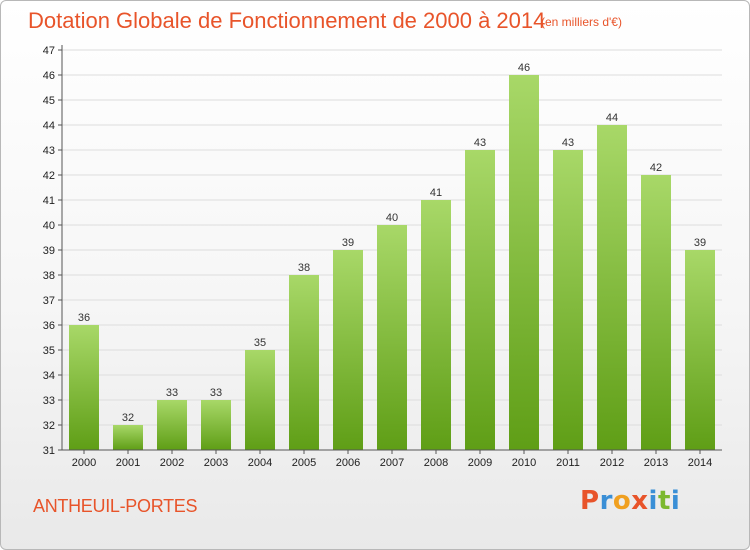  What do you see at coordinates (84, 318) in the screenshot?
I see `data-label: 36` at bounding box center [84, 318].